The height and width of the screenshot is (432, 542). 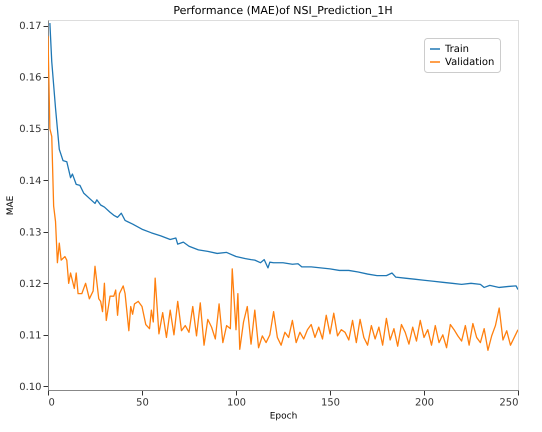 What do you see at coordinates (508, 403) in the screenshot?
I see `x-tick-label: 250` at bounding box center [508, 403].